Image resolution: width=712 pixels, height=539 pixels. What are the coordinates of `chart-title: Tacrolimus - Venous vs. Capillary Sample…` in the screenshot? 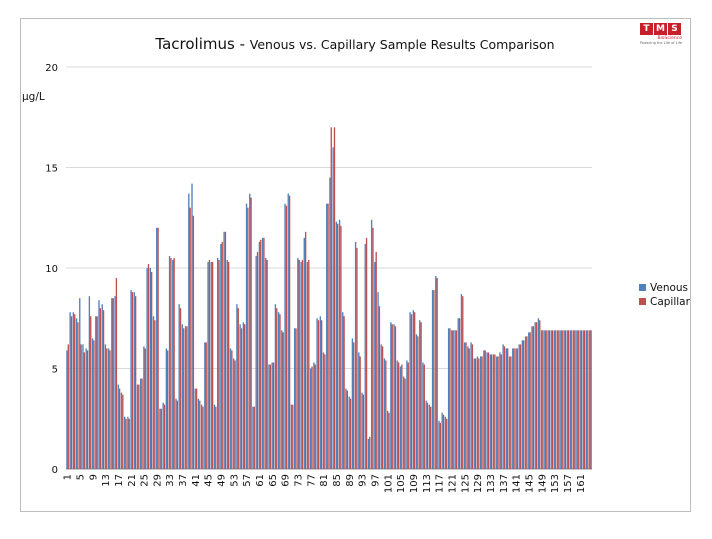 It's located at (354, 44).